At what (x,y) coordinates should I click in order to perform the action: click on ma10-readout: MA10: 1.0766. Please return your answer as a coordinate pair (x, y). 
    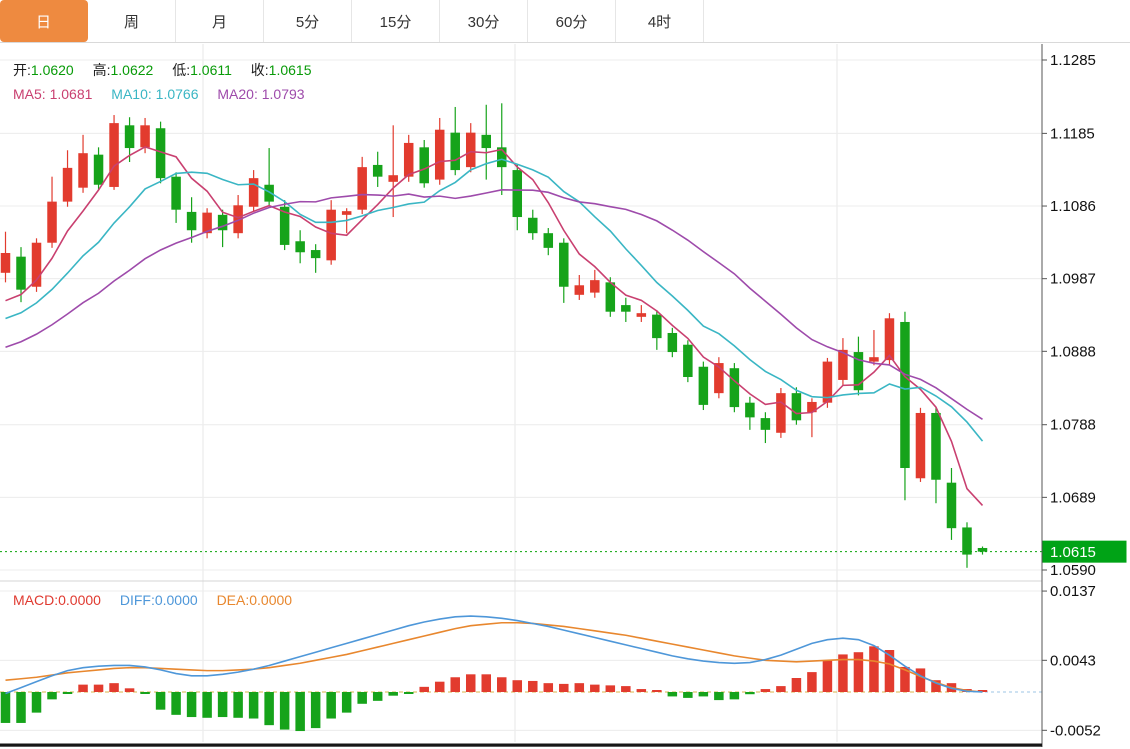
    Looking at the image, I should click on (155, 94).